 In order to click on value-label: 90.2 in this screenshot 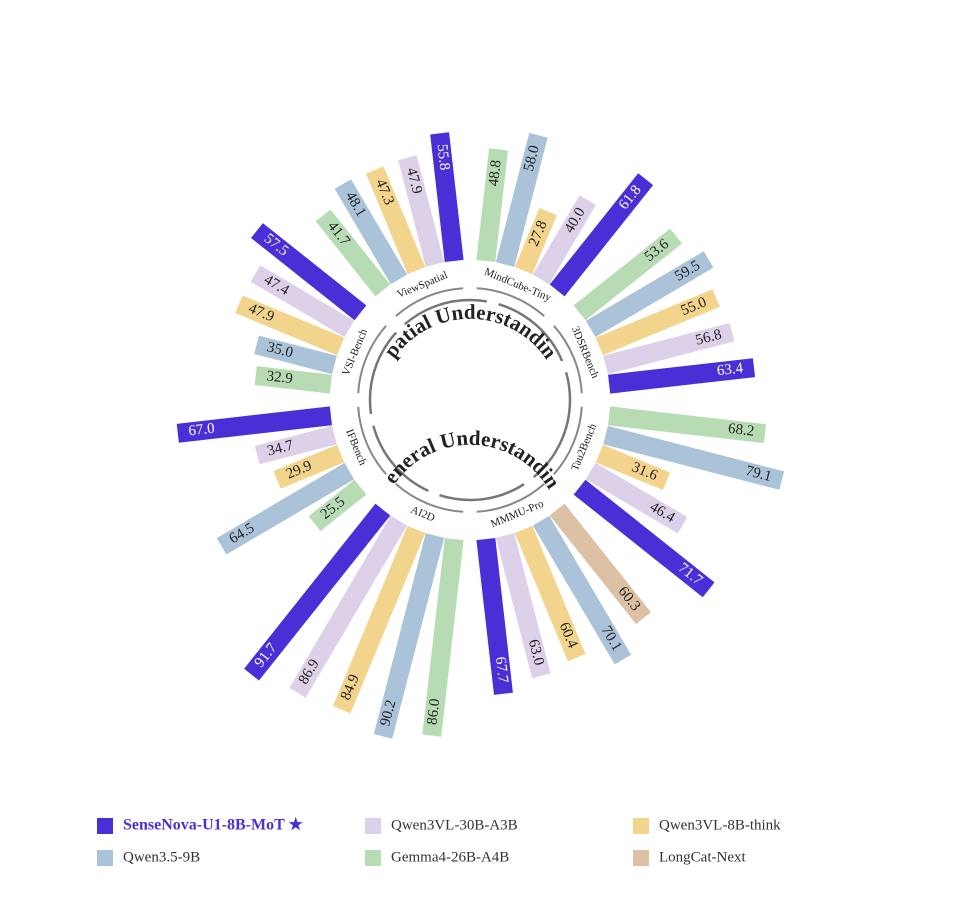, I will do `click(388, 712)`.